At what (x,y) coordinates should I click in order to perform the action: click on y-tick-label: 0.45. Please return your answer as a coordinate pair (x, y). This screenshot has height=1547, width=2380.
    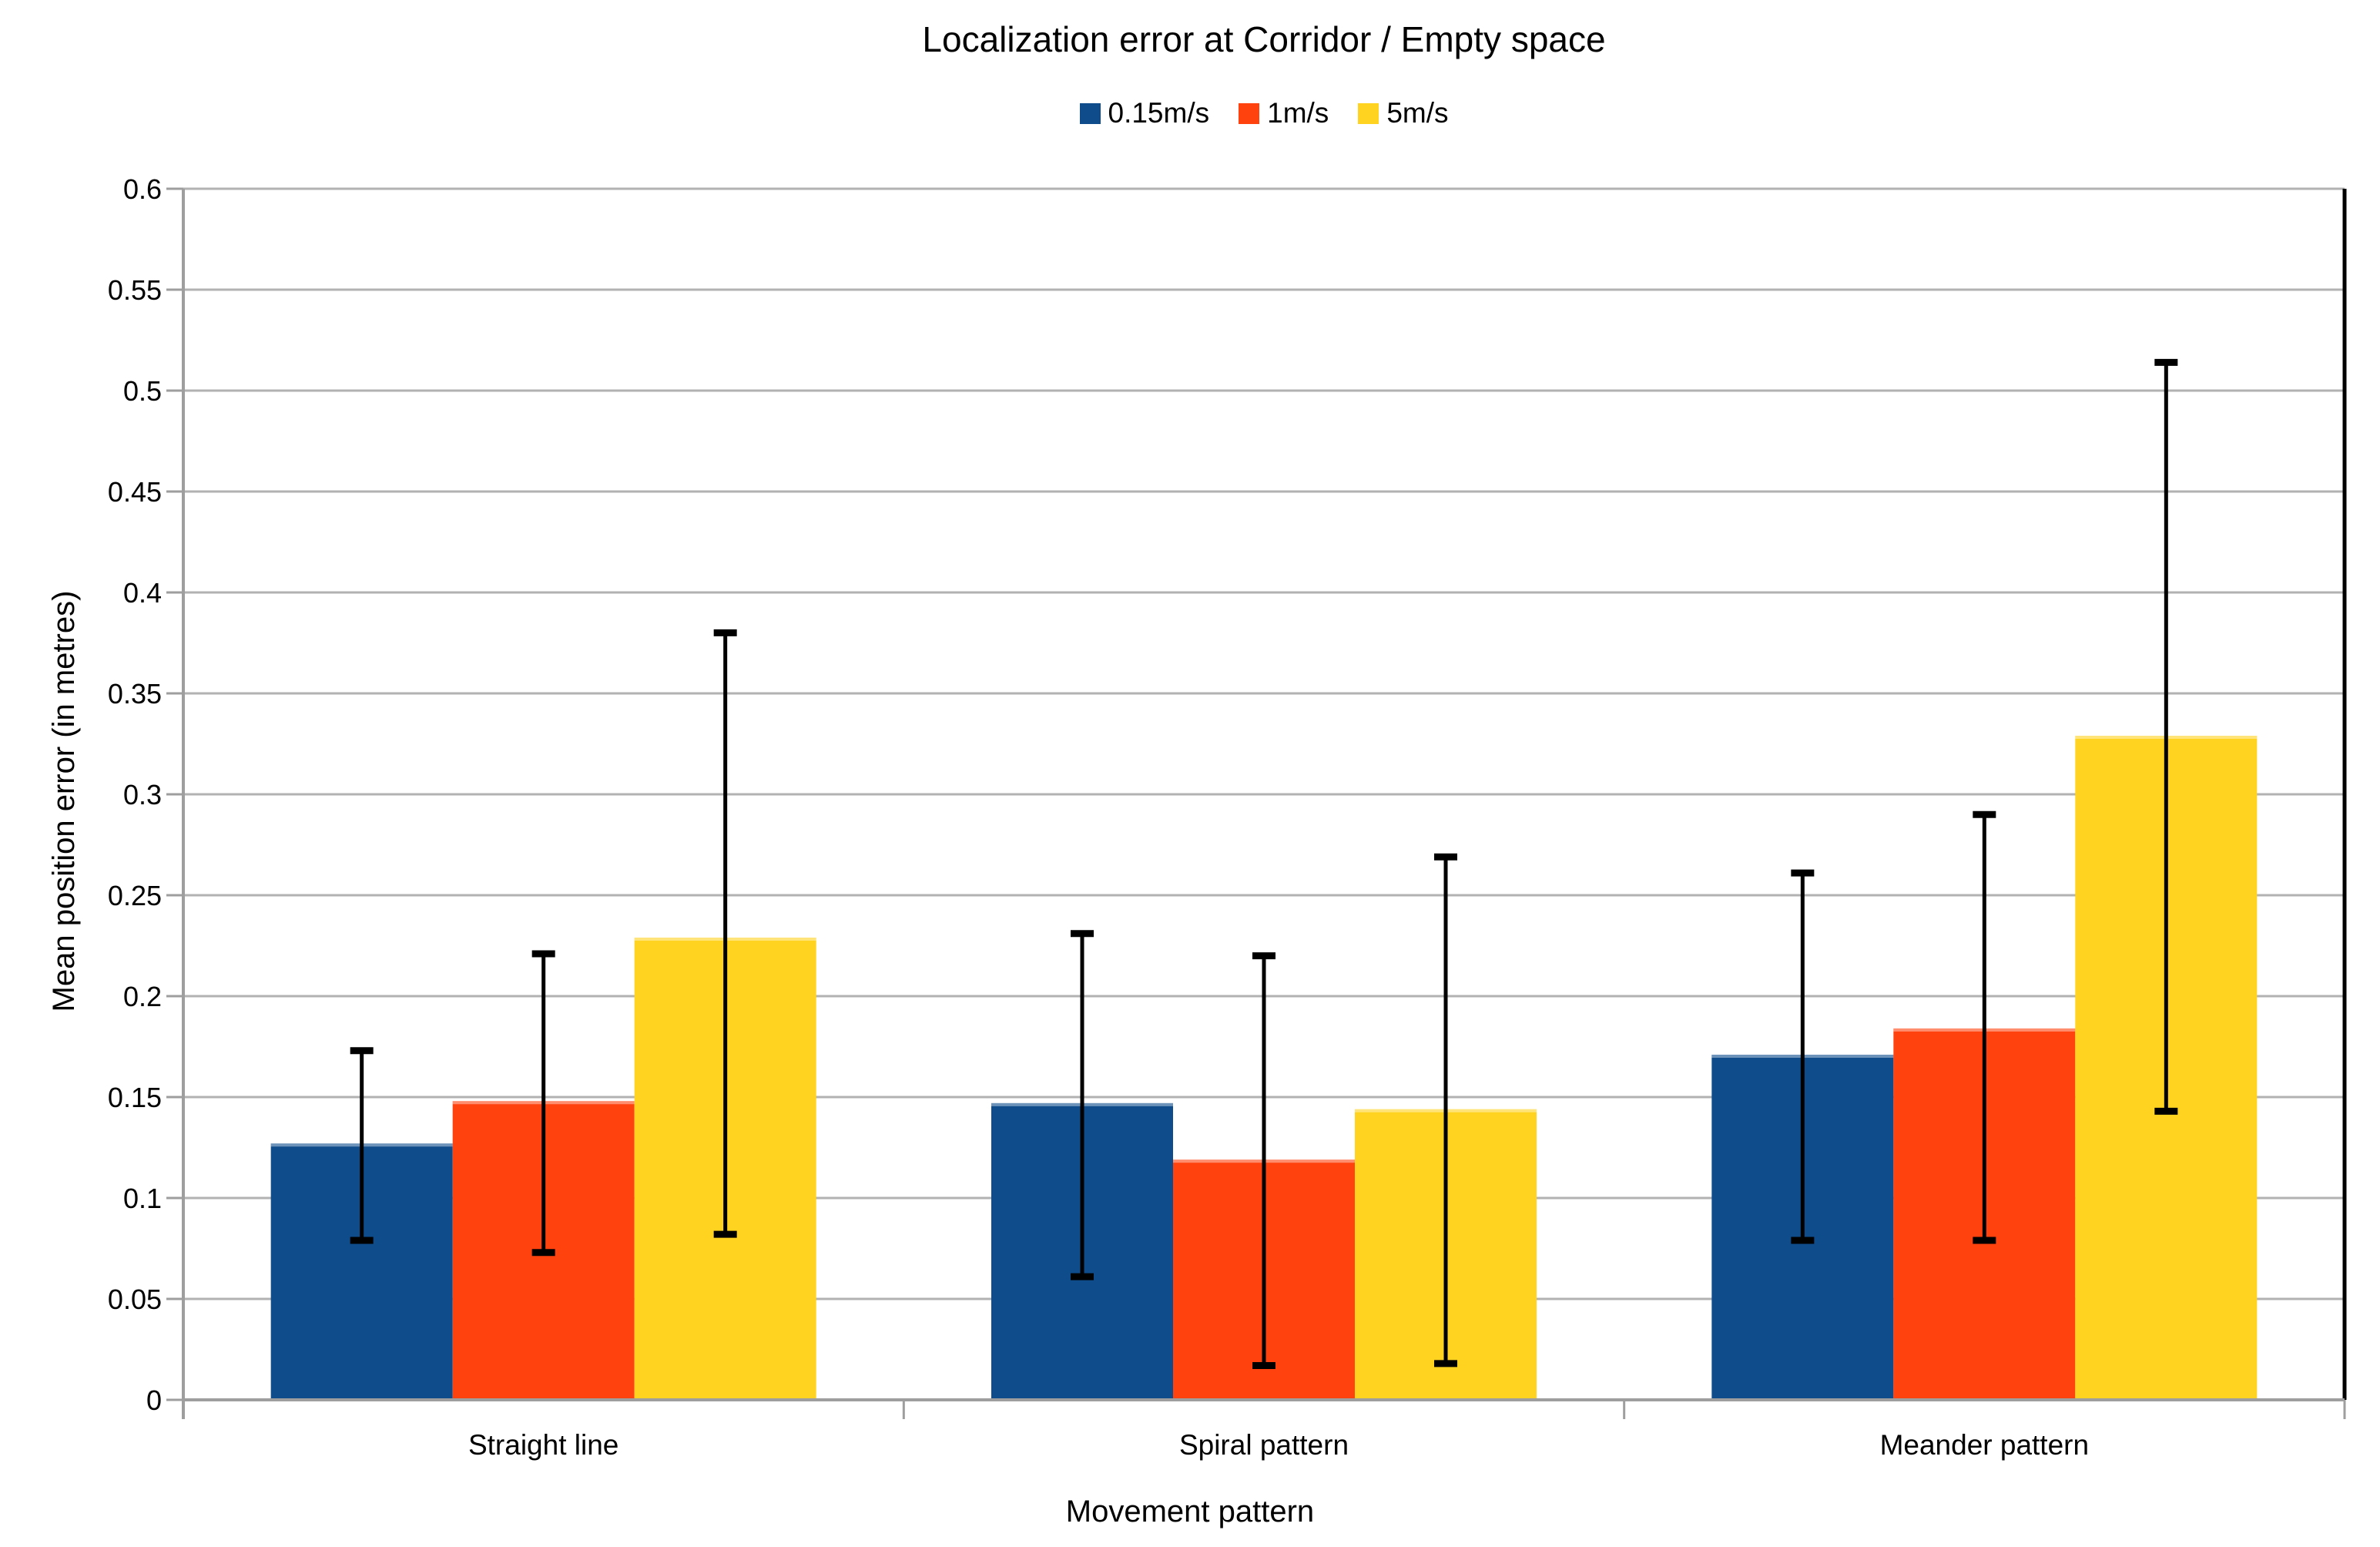
    Looking at the image, I should click on (135, 492).